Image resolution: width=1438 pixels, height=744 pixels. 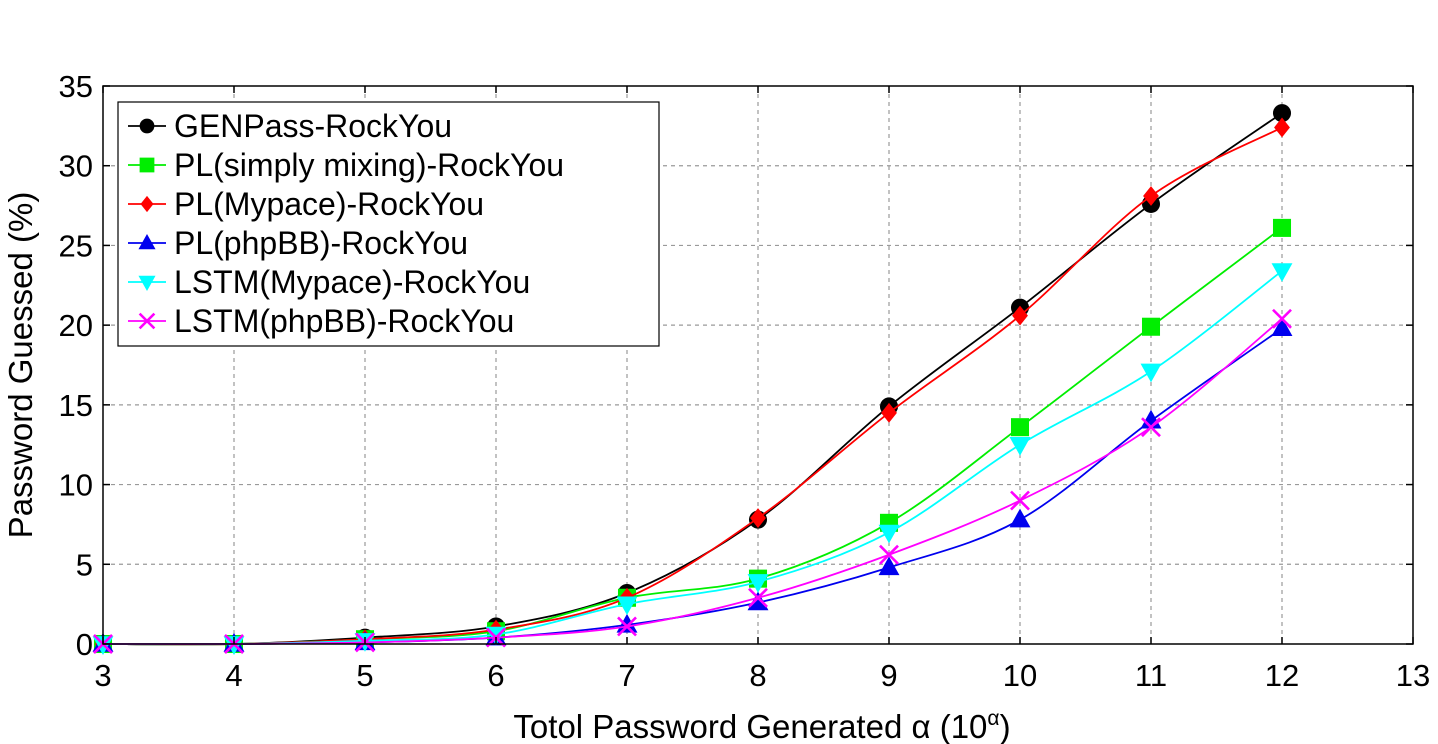 I want to click on y-tick-label: 15, so click(x=76, y=405).